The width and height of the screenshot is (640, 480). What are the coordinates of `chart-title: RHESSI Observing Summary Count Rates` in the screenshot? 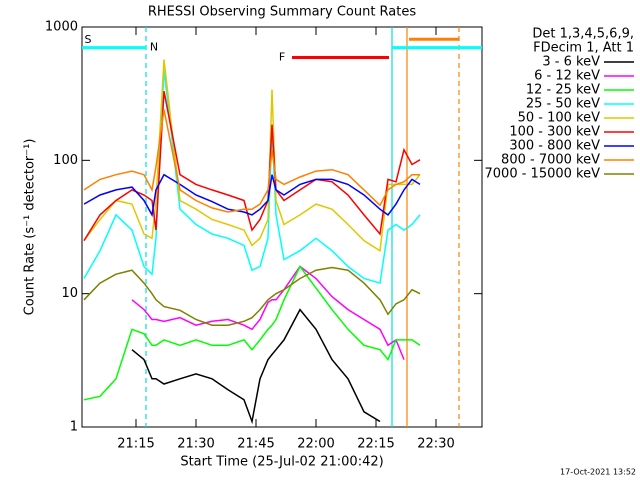 It's located at (282, 12).